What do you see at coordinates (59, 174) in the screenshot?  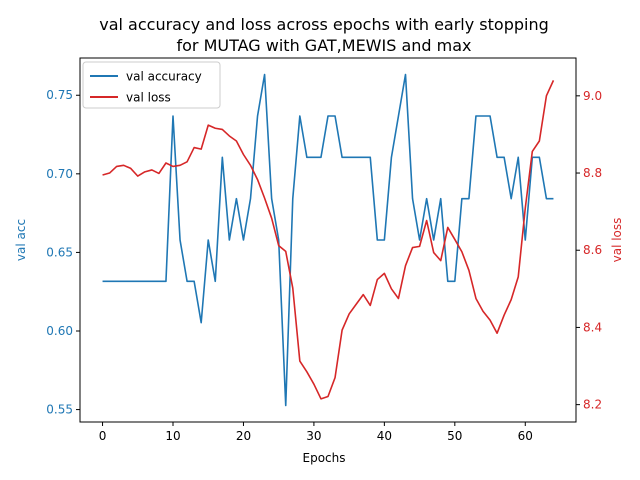 I see `y-left-tick-label: 0.70` at bounding box center [59, 174].